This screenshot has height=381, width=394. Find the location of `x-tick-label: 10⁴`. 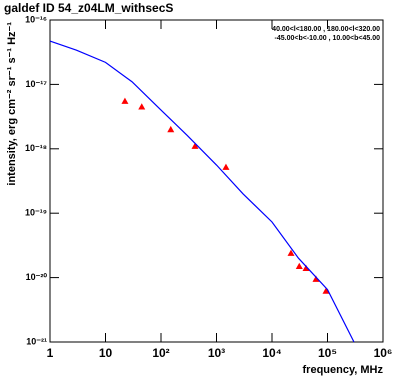

x-tick-label: 10⁴ is located at coordinates (271, 353).